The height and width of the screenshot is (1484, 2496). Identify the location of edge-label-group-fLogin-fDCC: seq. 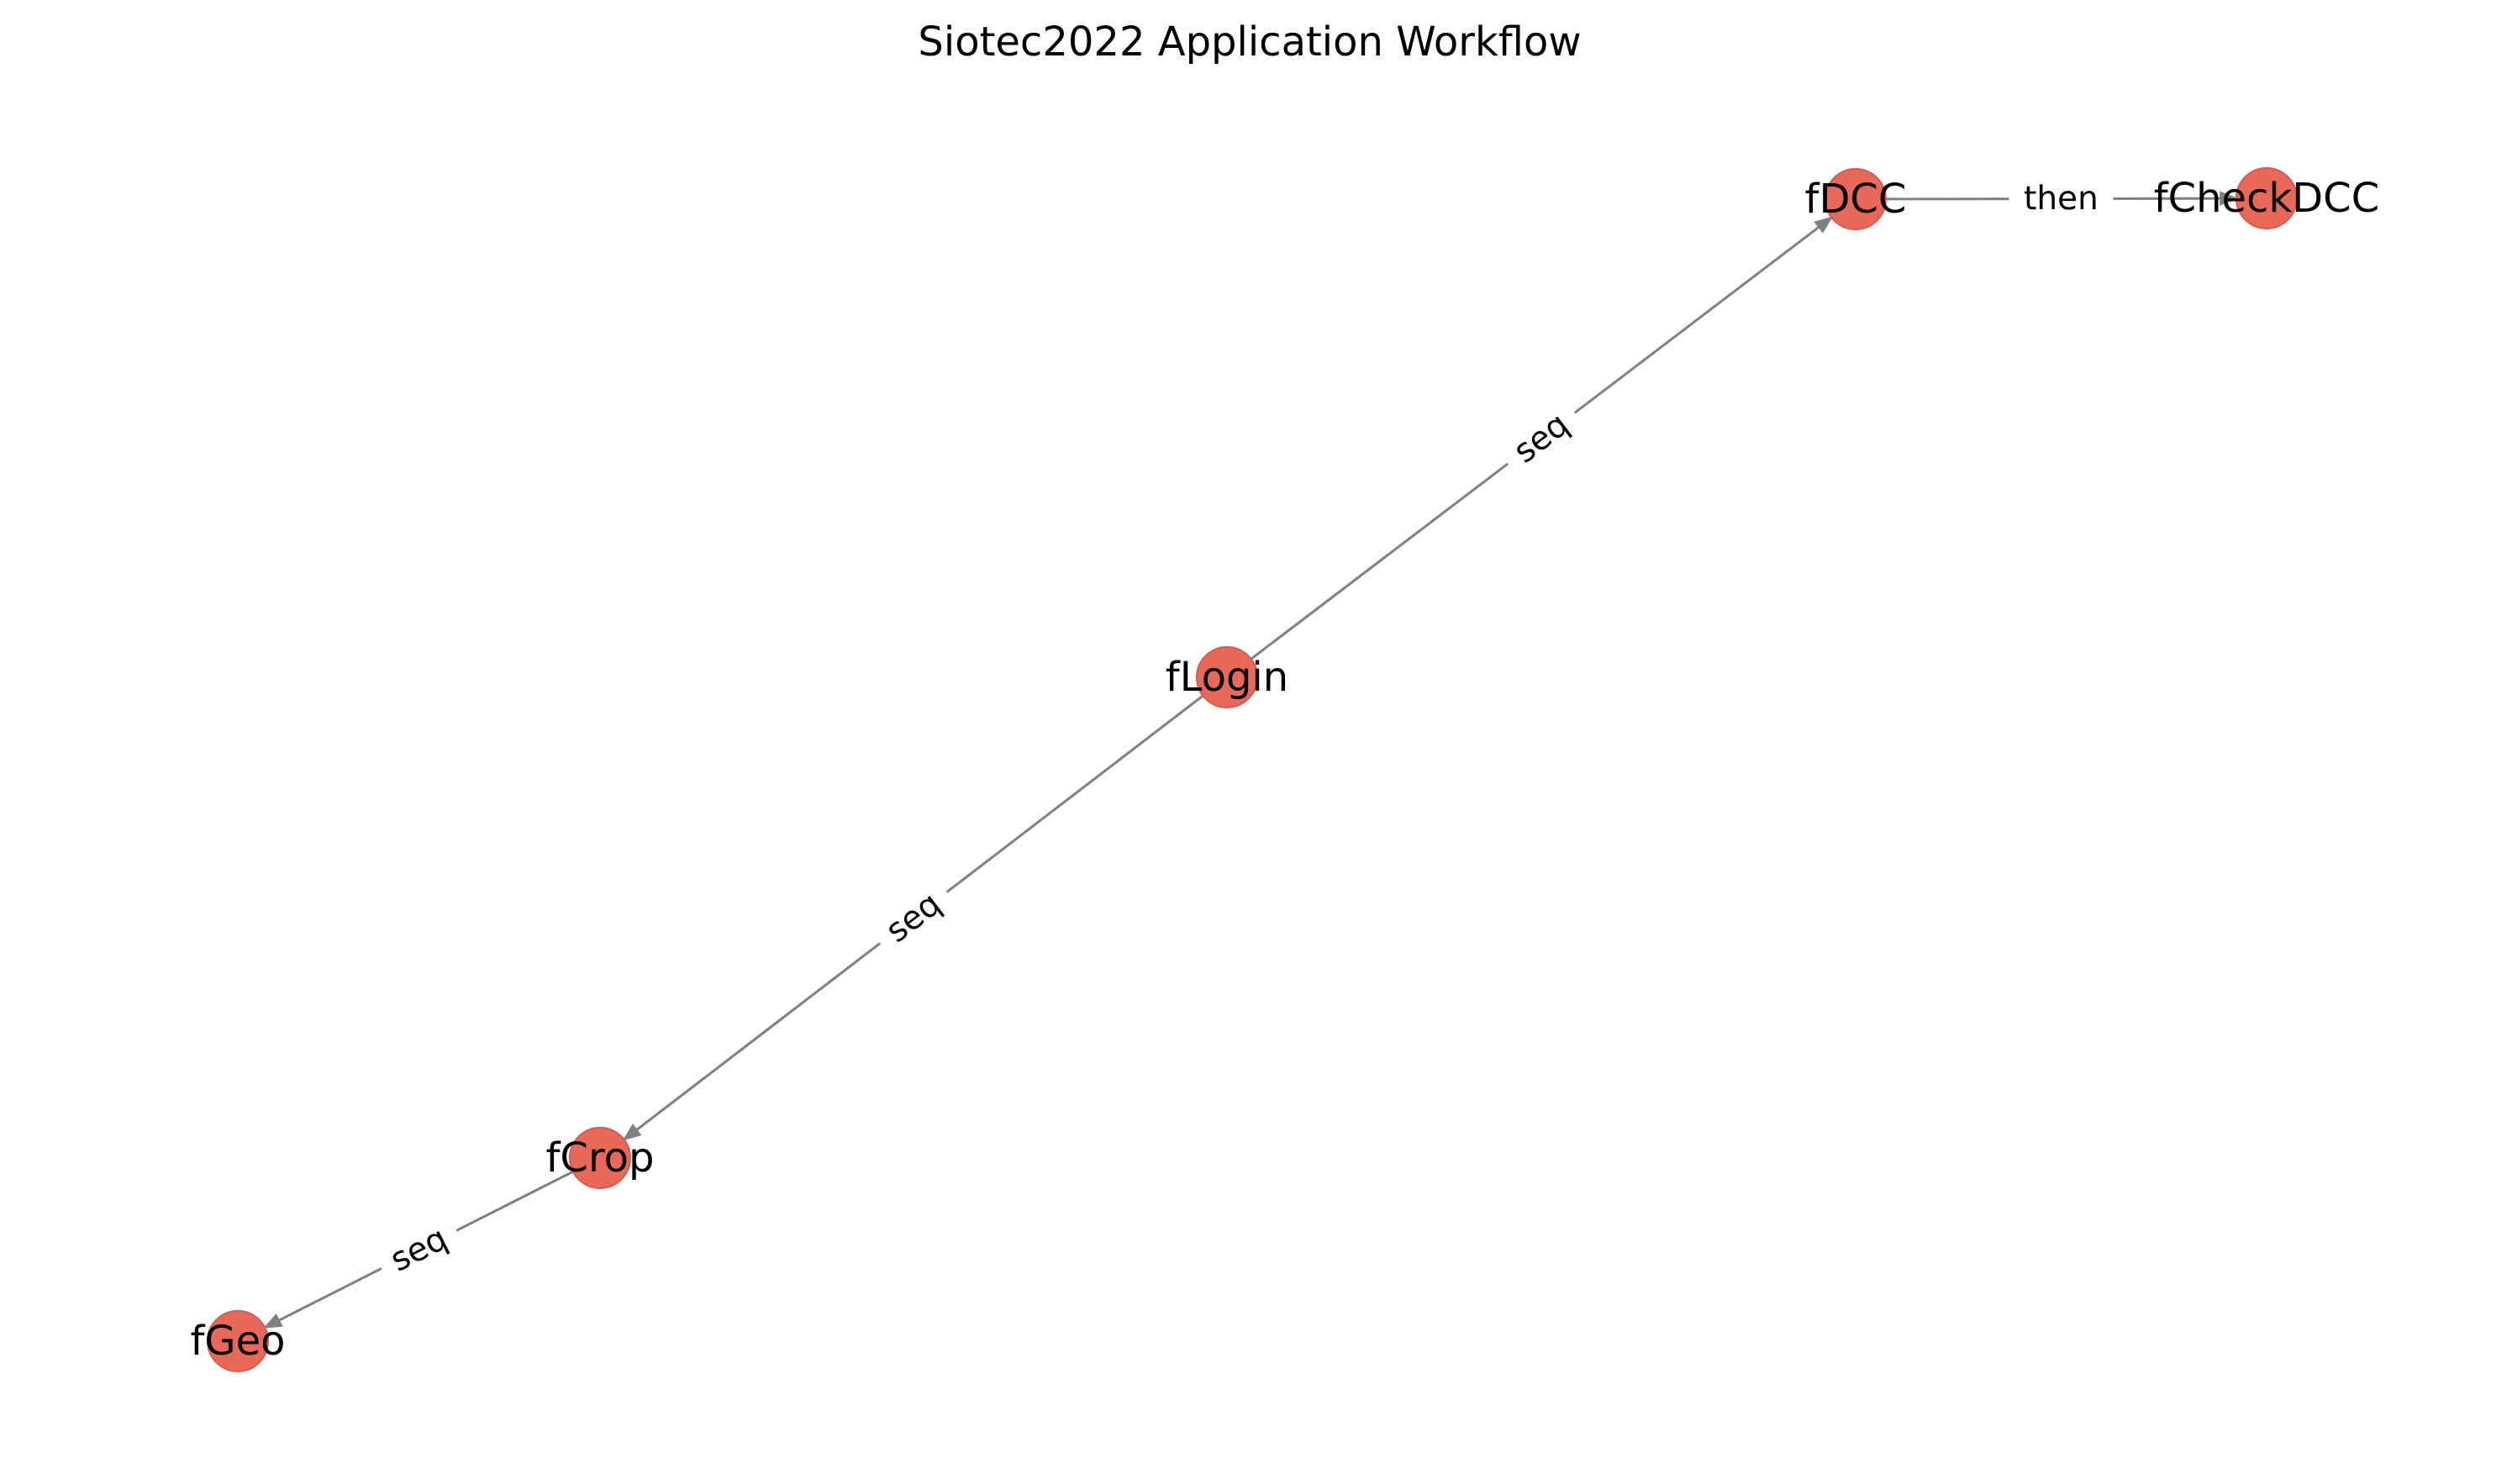
(1541, 437).